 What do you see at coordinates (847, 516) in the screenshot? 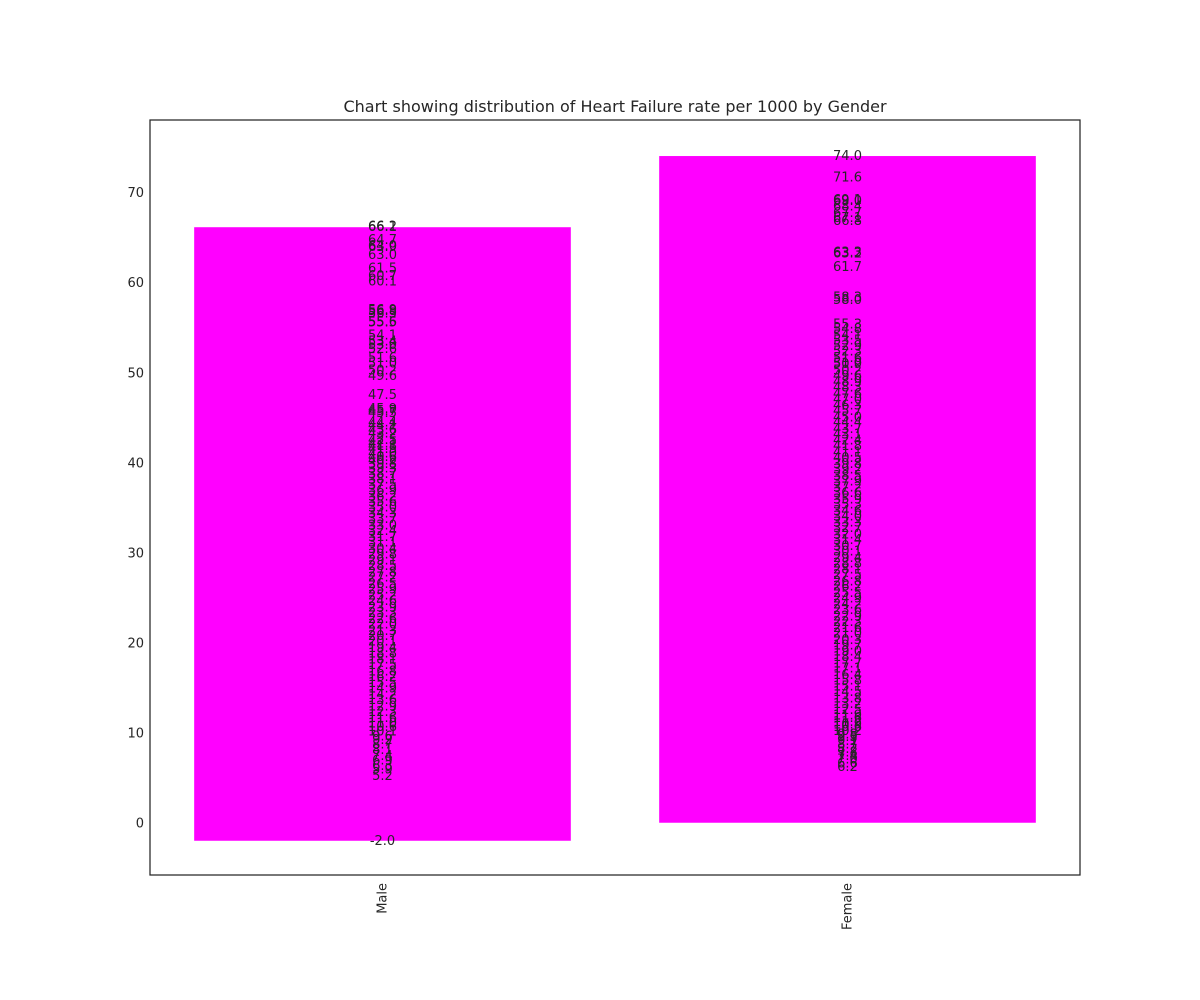
I see `bar-value-label: 34.0` at bounding box center [847, 516].